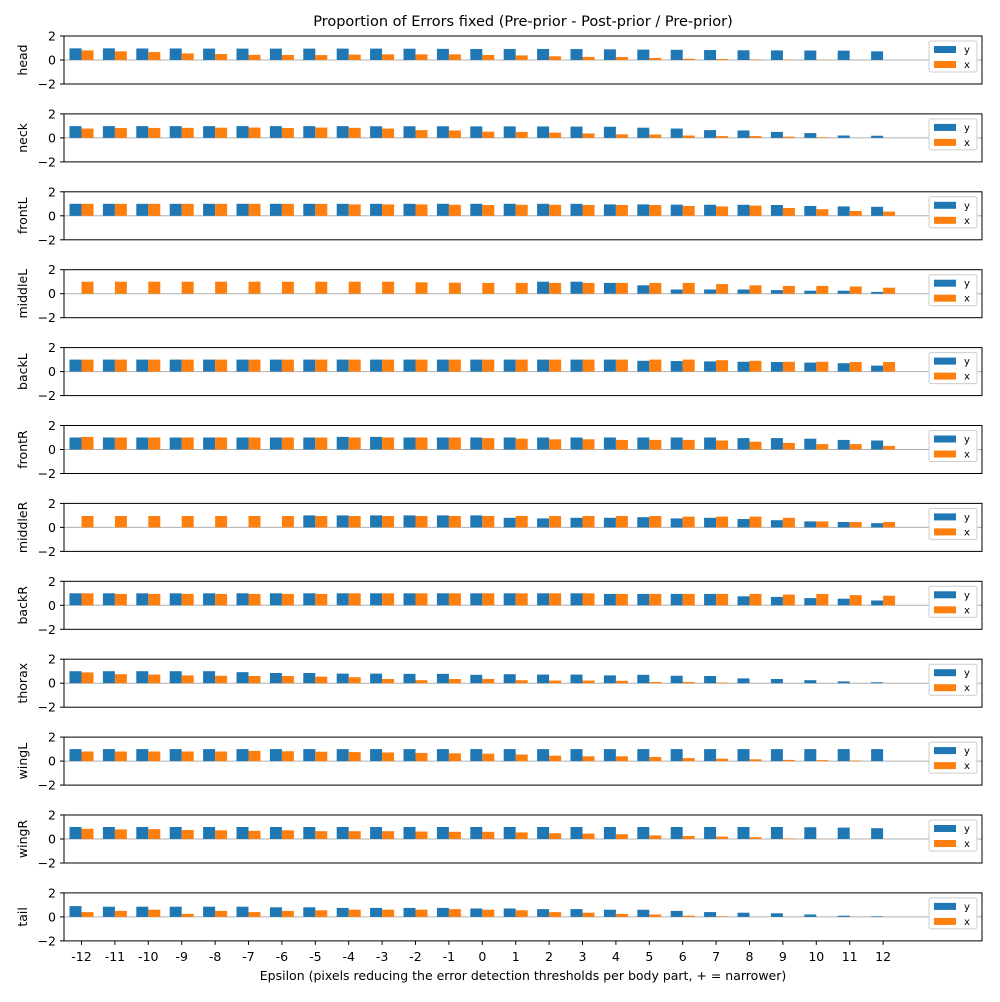  I want to click on bar-neck-x--7, so click(255, 133).